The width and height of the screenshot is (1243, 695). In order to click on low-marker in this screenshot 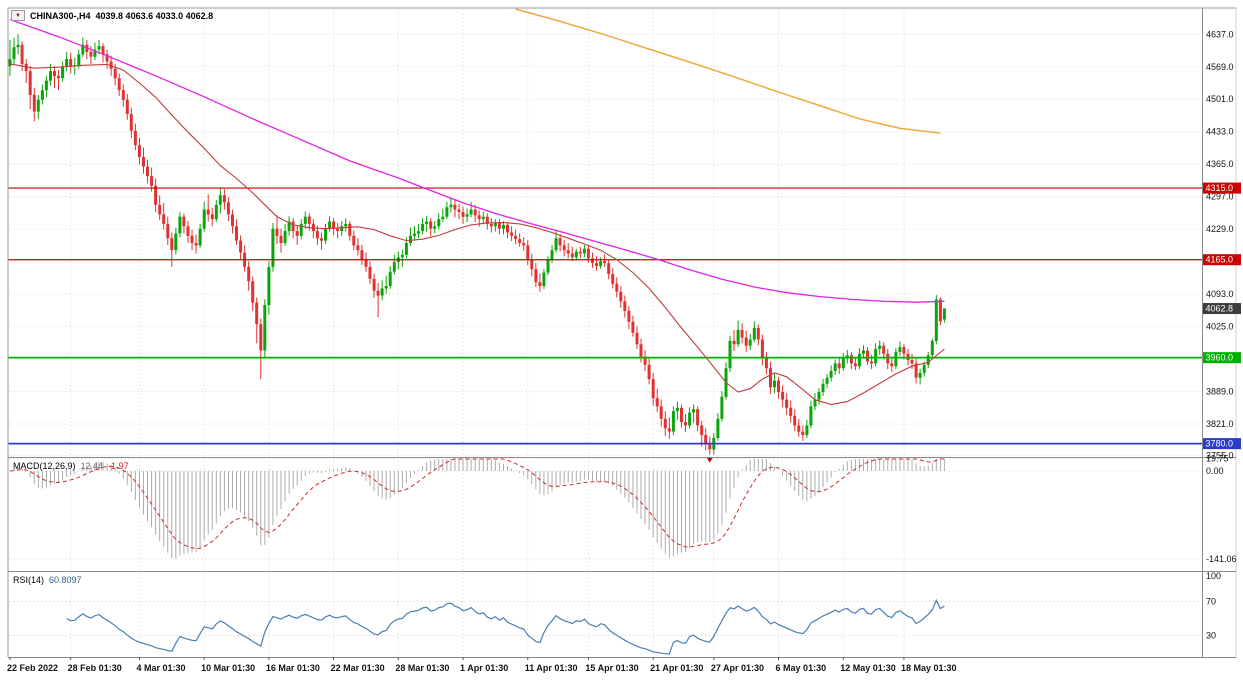, I will do `click(709, 460)`.